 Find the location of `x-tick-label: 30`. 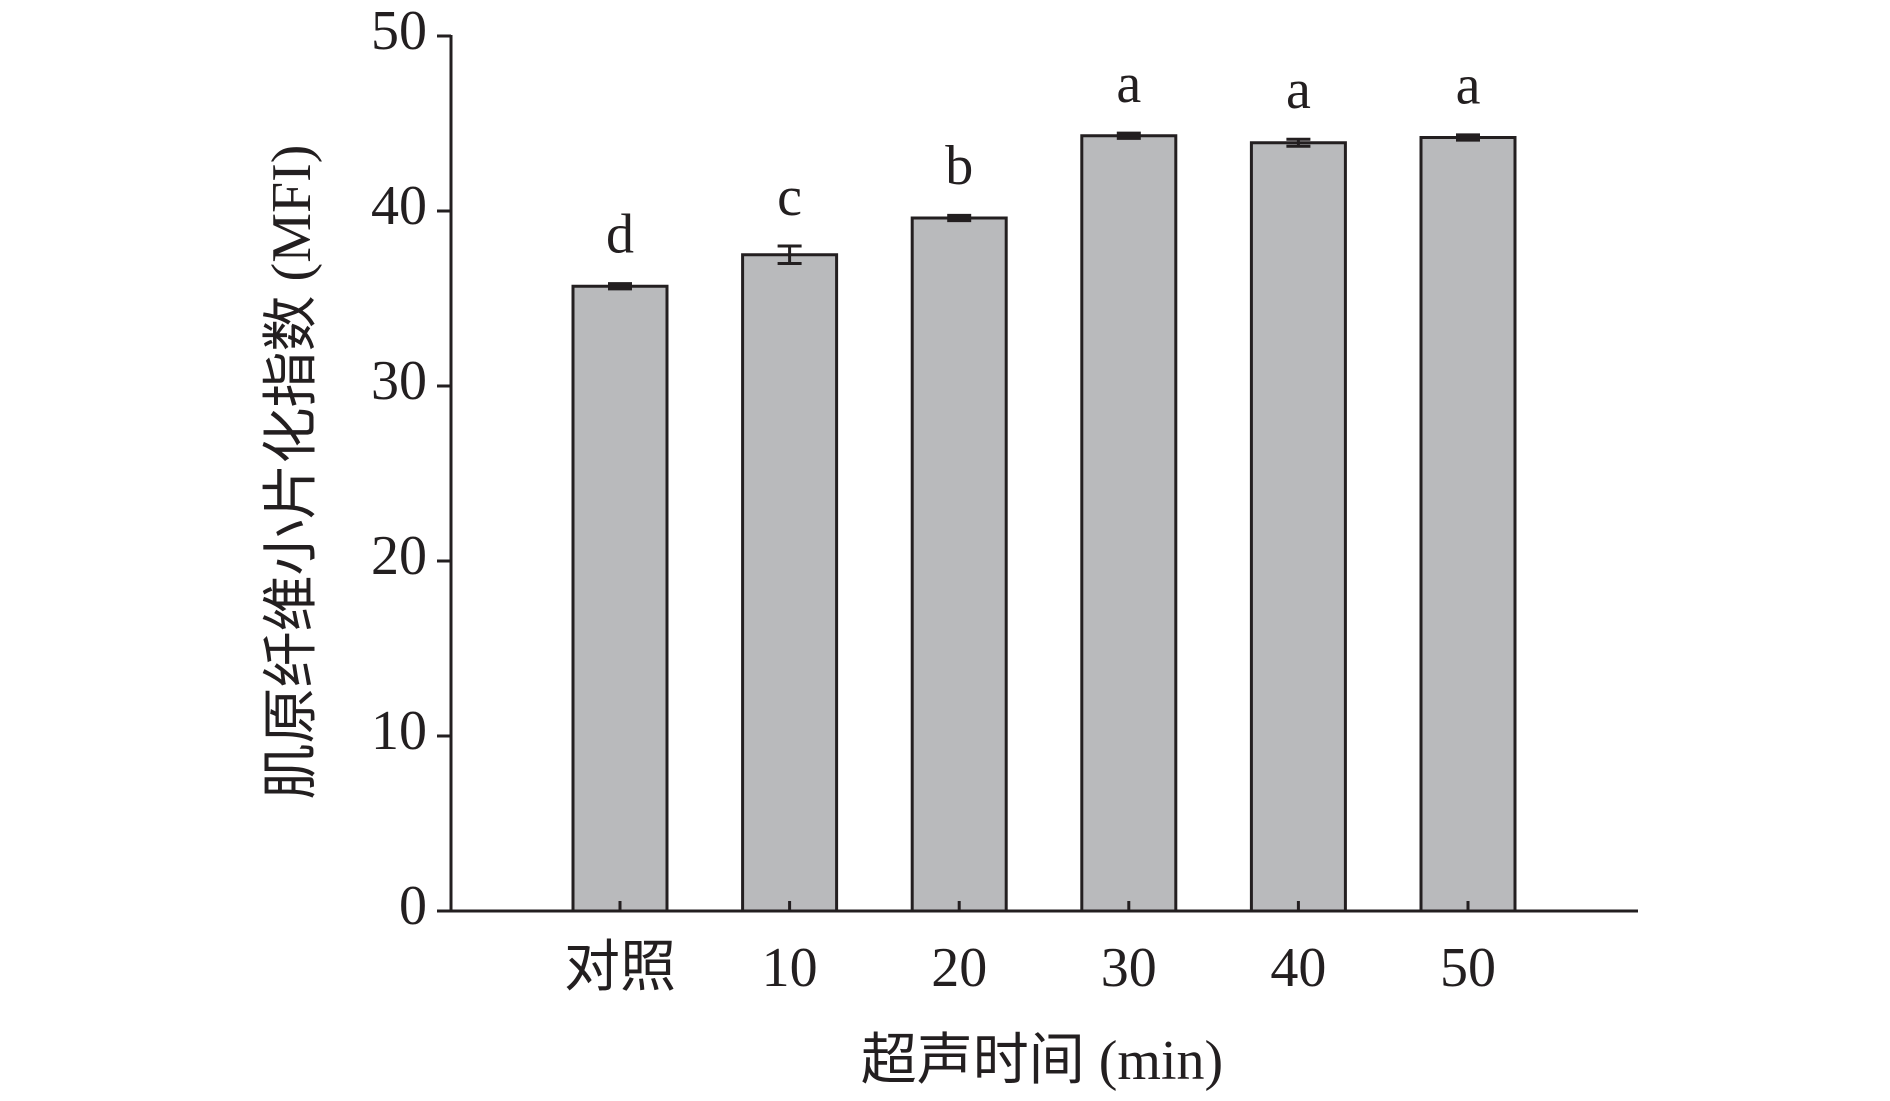

x-tick-label: 30 is located at coordinates (1129, 968).